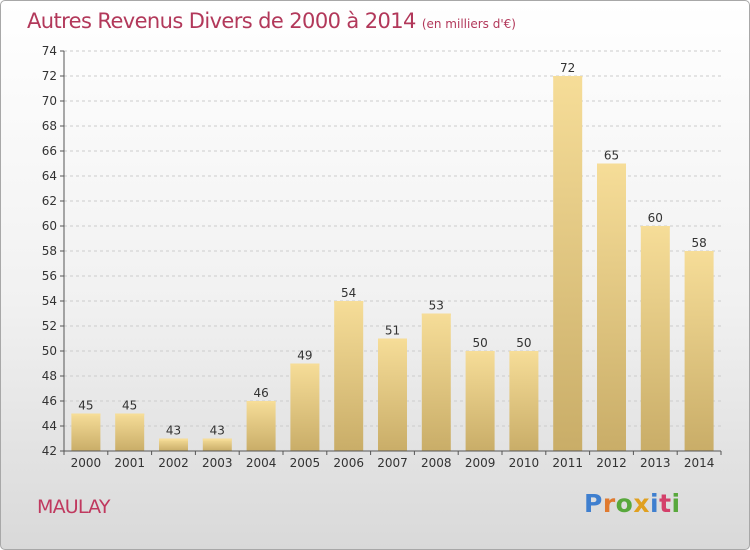 The height and width of the screenshot is (550, 750). Describe the element at coordinates (655, 338) in the screenshot. I see `bar-2013` at that location.